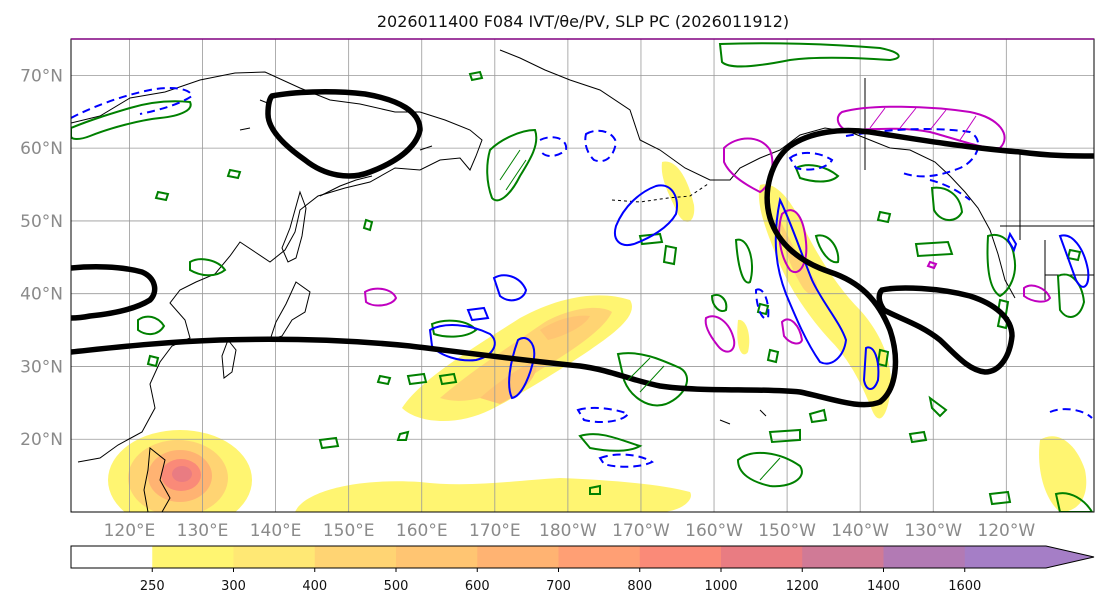  What do you see at coordinates (290, 311) in the screenshot?
I see `coastline-japan` at bounding box center [290, 311].